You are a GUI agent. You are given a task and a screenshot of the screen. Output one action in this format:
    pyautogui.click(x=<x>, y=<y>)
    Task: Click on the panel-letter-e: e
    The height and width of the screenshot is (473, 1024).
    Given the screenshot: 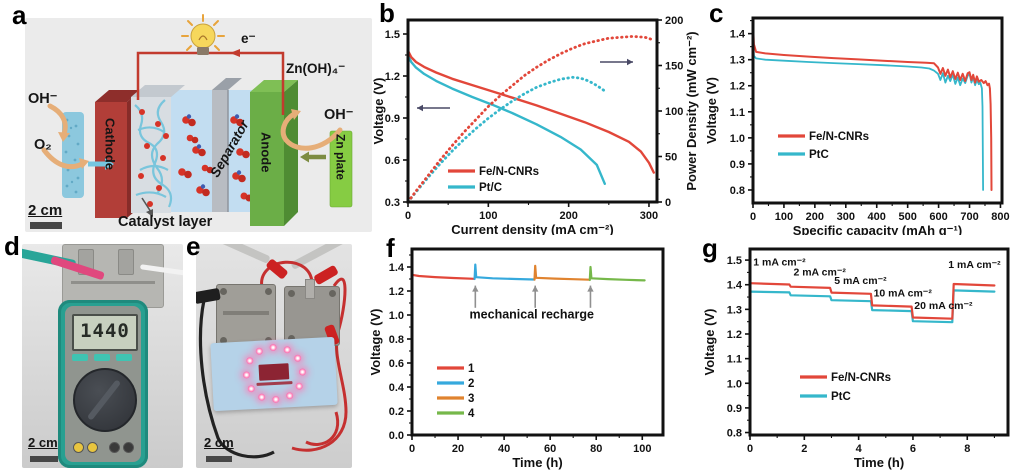 What is the action you would take?
    pyautogui.click(x=193, y=246)
    